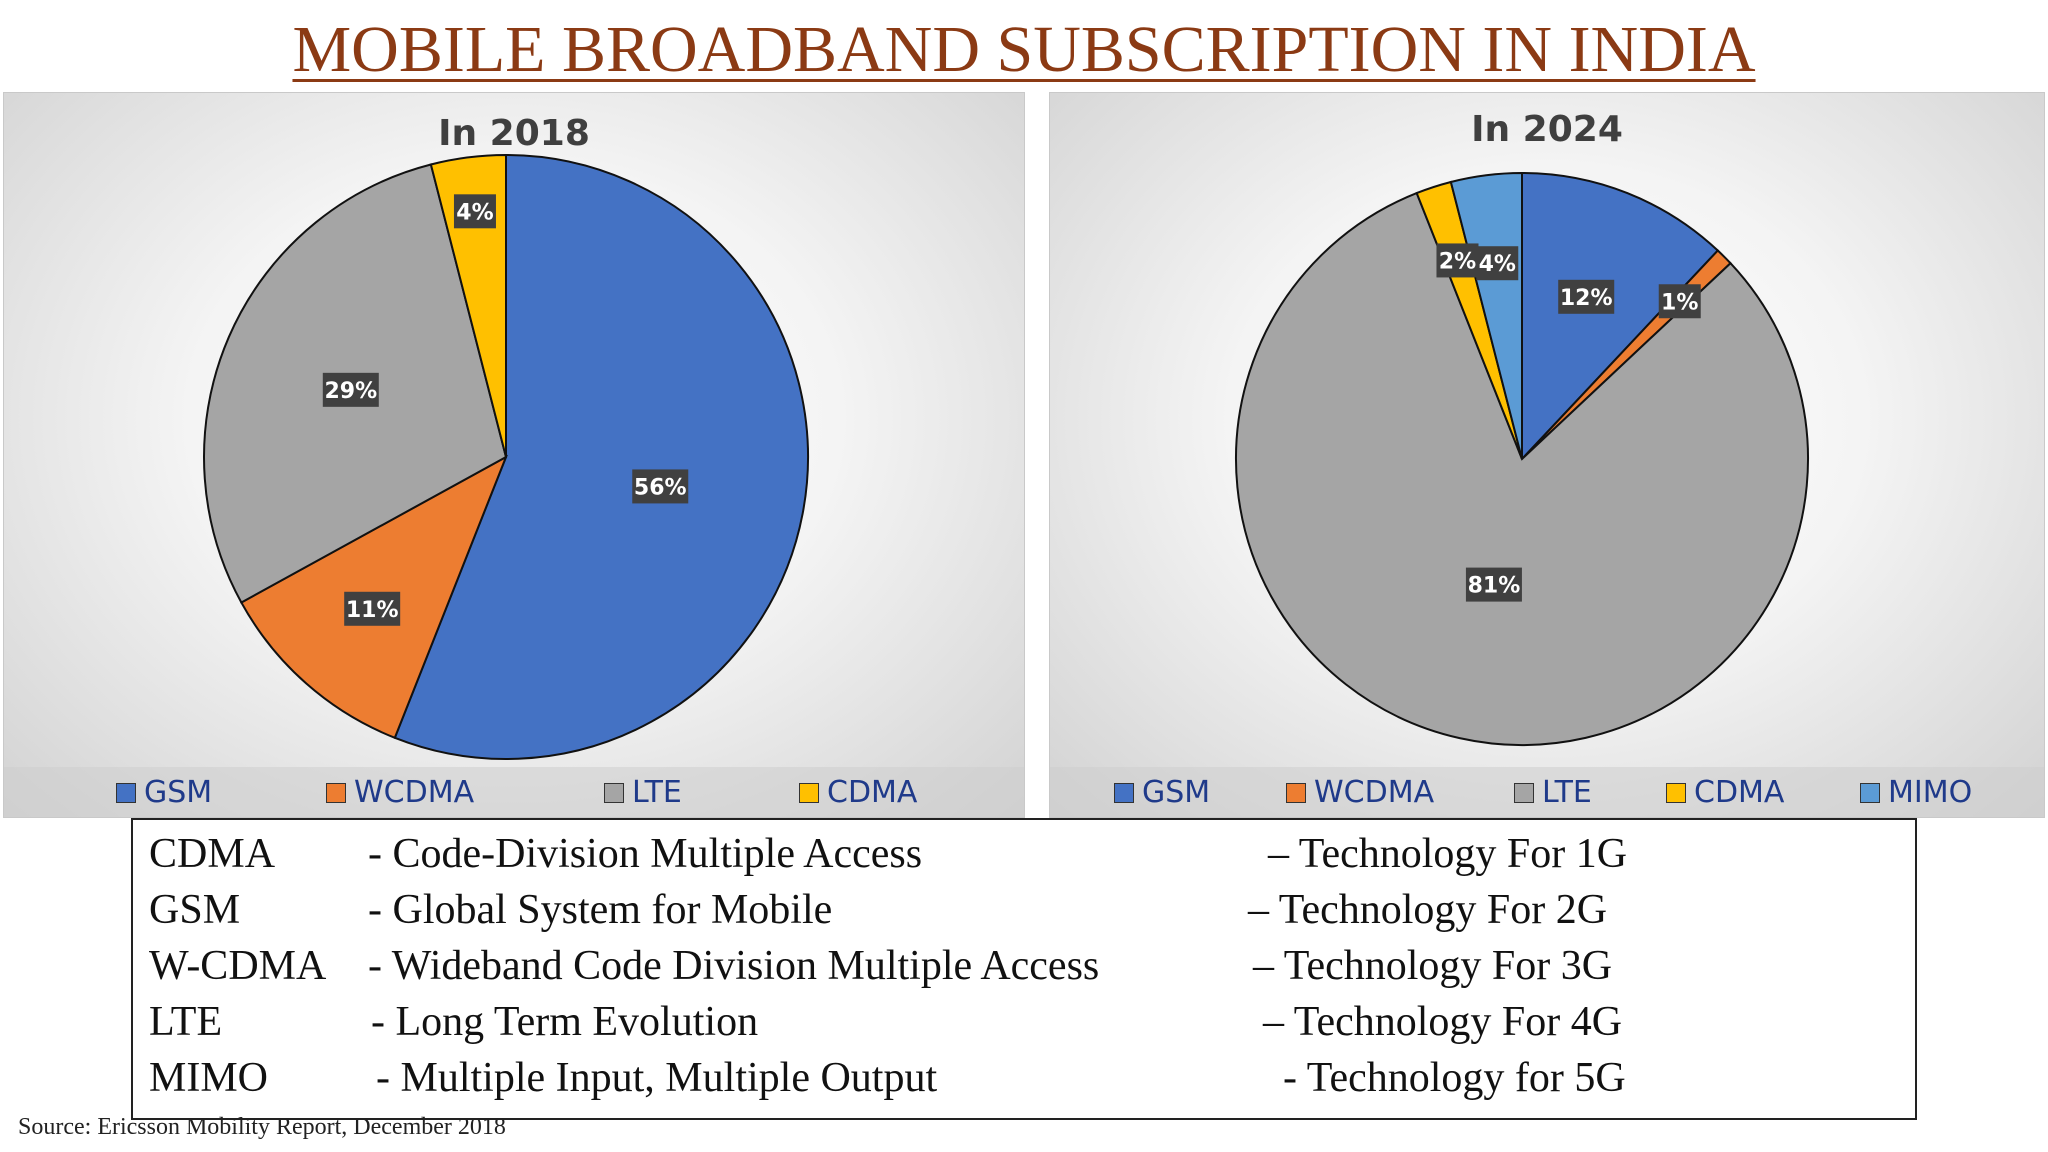  Describe the element at coordinates (238, 966) in the screenshot. I see `definition-abbr: W-CDMA` at that location.